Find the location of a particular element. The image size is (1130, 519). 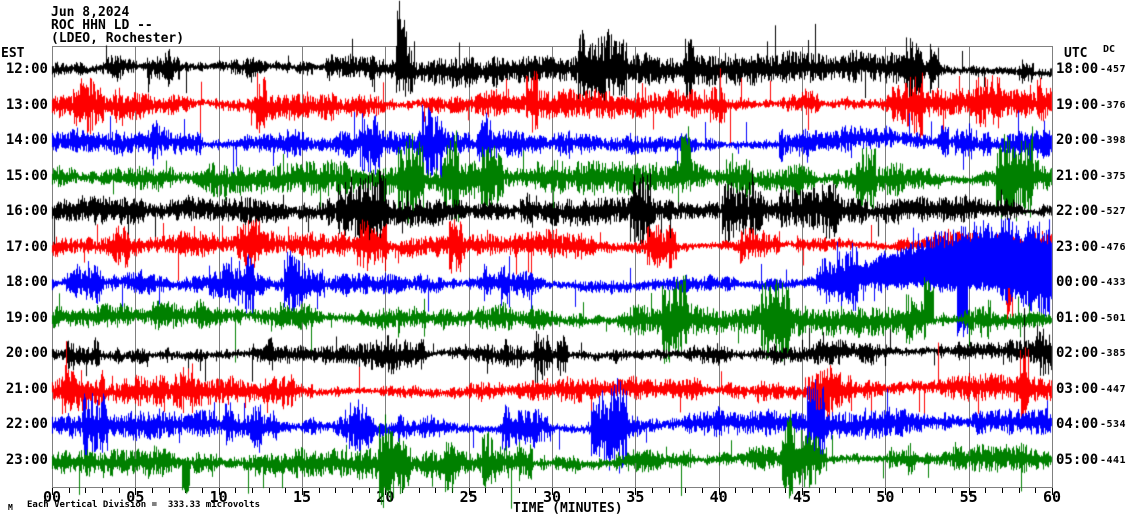

logo-mark: M is located at coordinates (10, 507).